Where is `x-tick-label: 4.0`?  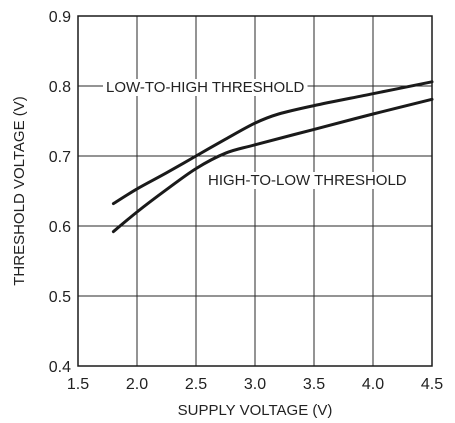
x-tick-label: 4.0 is located at coordinates (373, 384).